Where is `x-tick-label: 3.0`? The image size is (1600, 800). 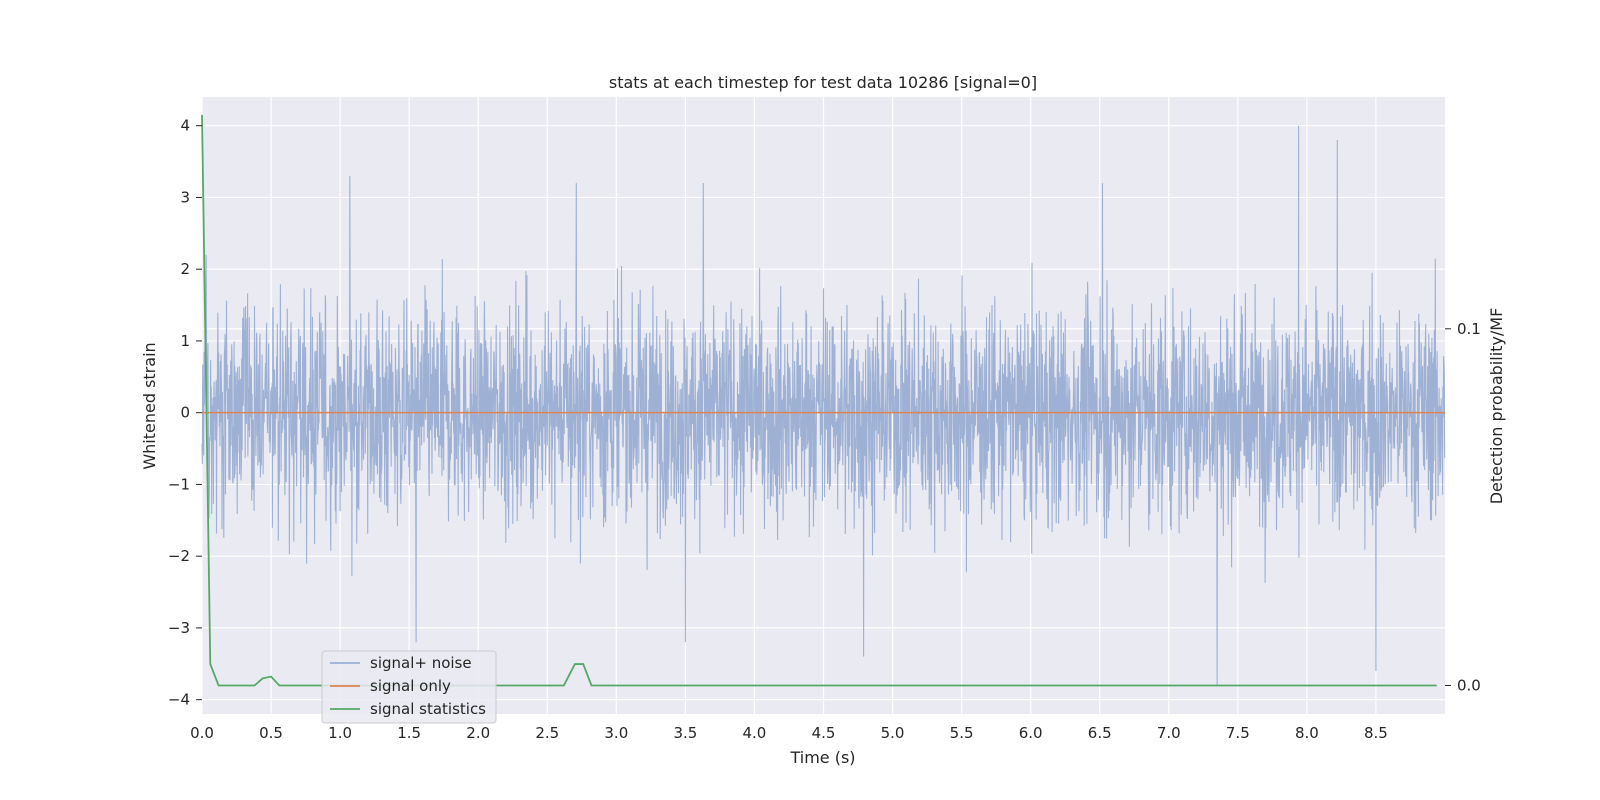
x-tick-label: 3.0 is located at coordinates (616, 733).